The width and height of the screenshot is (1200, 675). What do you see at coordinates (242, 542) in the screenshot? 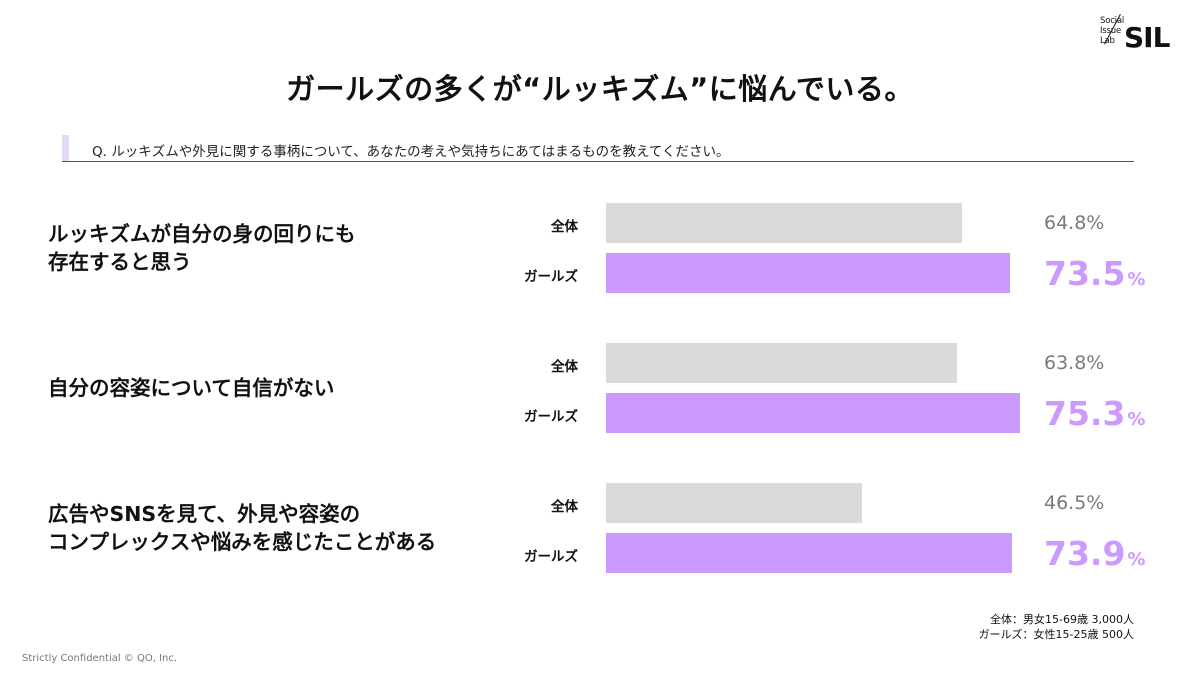
I see `category-label-line: コンプレックスや悩みを感じたことがある` at bounding box center [242, 542].